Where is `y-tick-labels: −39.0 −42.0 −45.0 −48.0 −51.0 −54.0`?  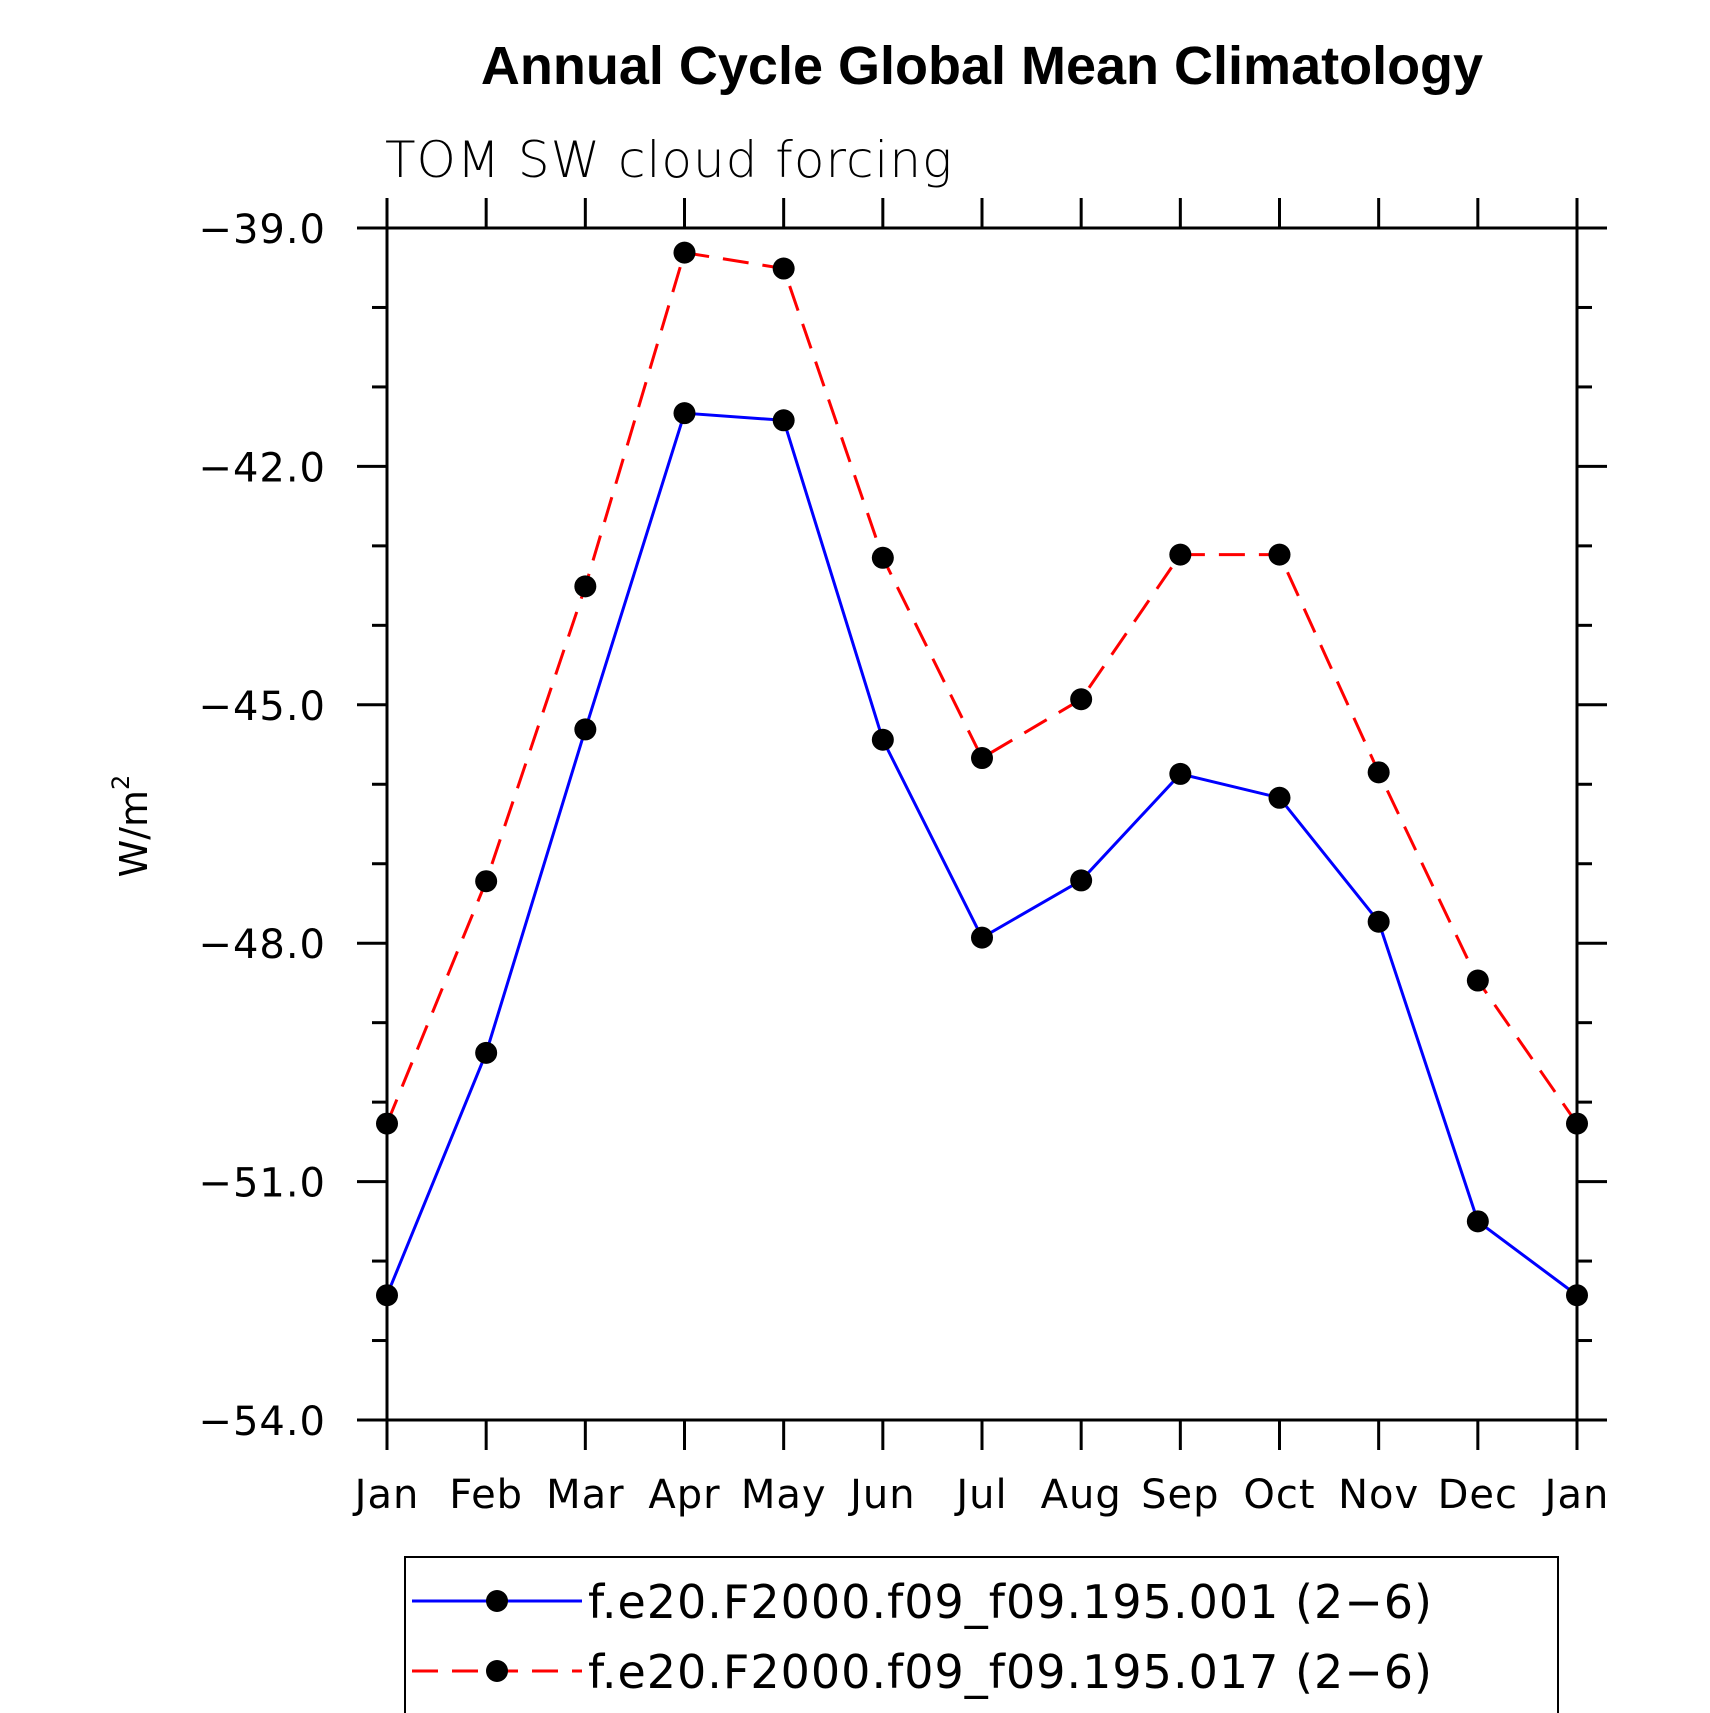 y-tick-labels: −39.0 −42.0 −45.0 −48.0 −51.0 −54.0 is located at coordinates (262, 826).